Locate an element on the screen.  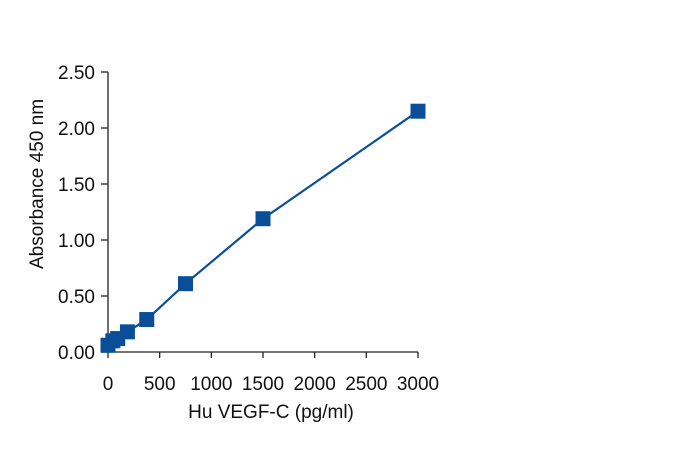
x-tick-label: 2500 is located at coordinates (366, 384).